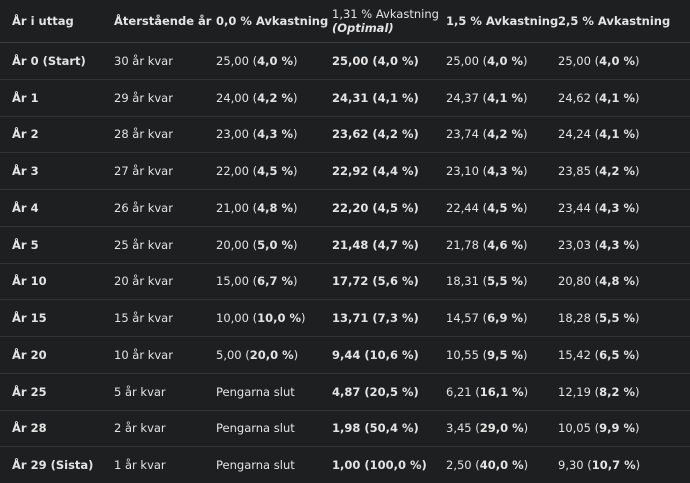 This screenshot has width=690, height=483. What do you see at coordinates (255, 428) in the screenshot?
I see `cell-value: Pengarna slut` at bounding box center [255, 428].